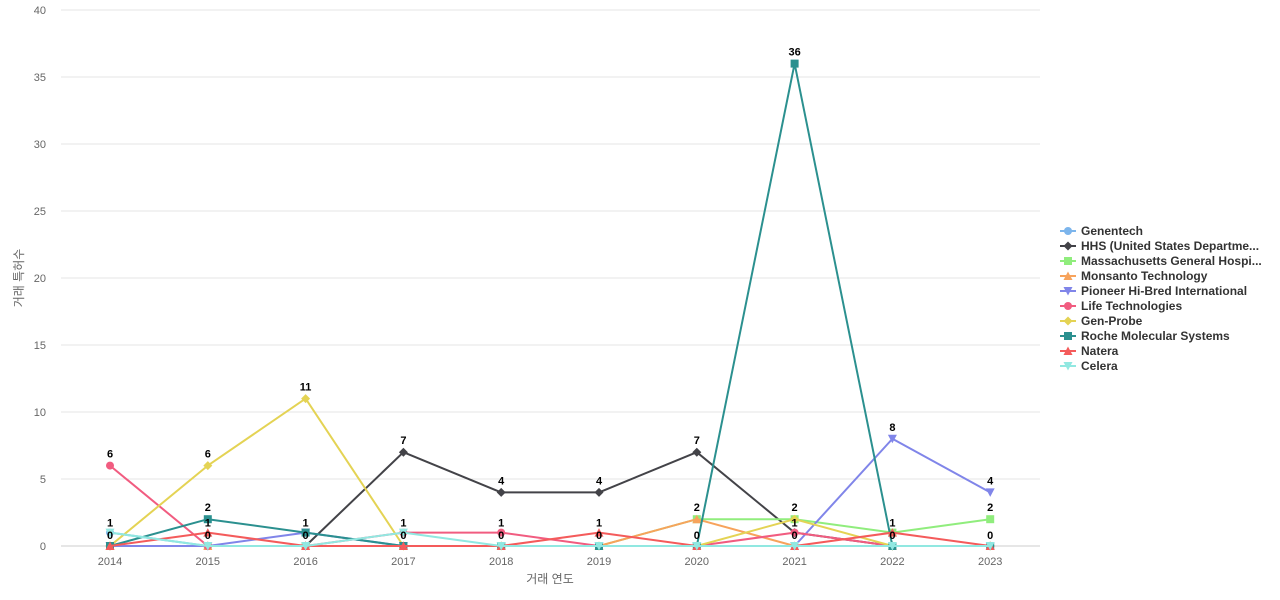 Image resolution: width=1280 pixels, height=600 pixels. Describe the element at coordinates (19, 278) in the screenshot. I see `y-axis-title: 거래 특허수` at that location.